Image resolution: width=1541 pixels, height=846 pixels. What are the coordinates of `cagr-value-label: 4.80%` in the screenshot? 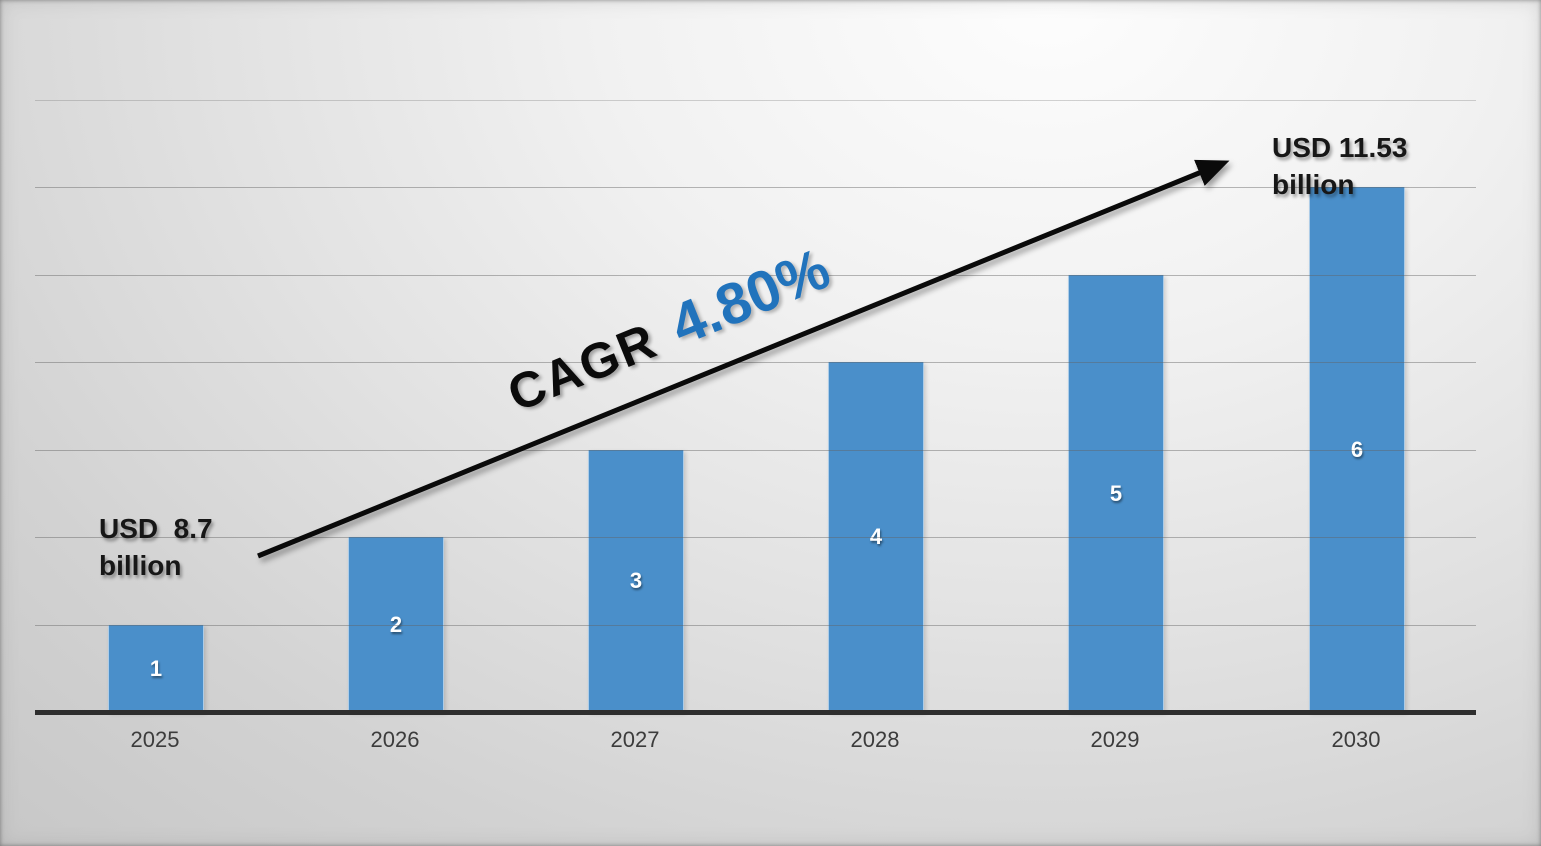 It's located at (750, 296).